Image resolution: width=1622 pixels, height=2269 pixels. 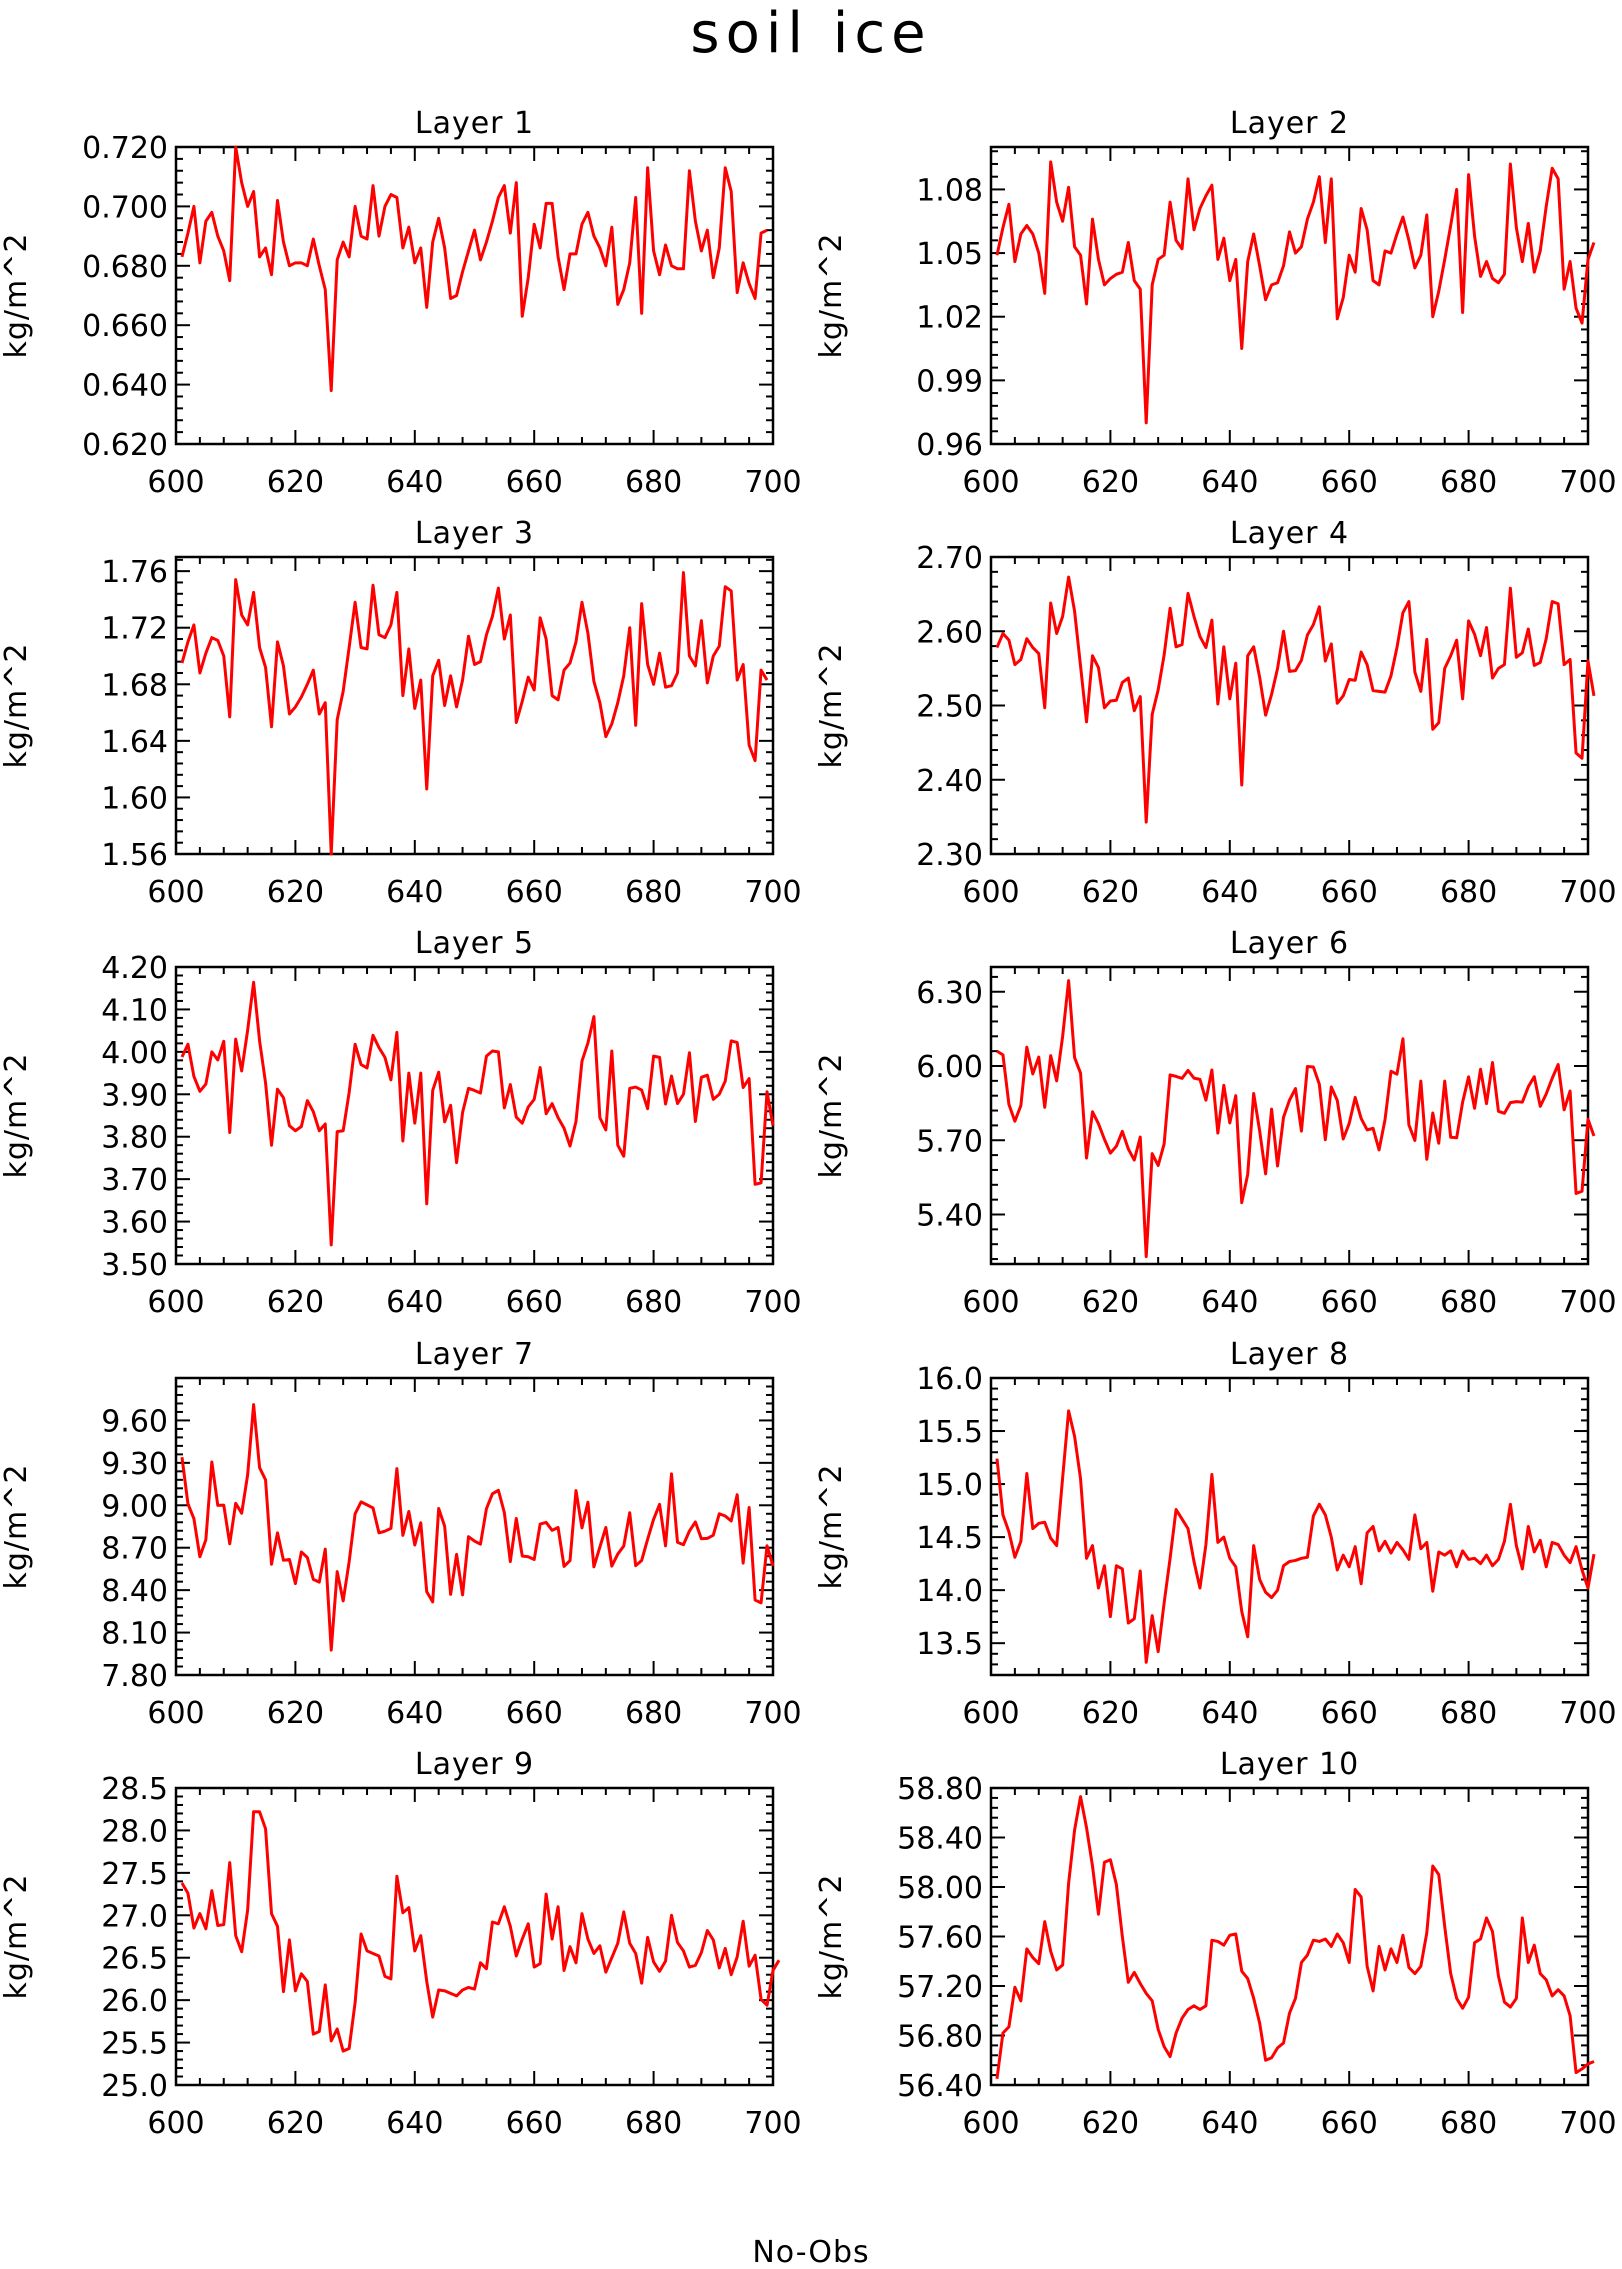 I want to click on y-tick-label: 9.00, so click(x=134, y=1506).